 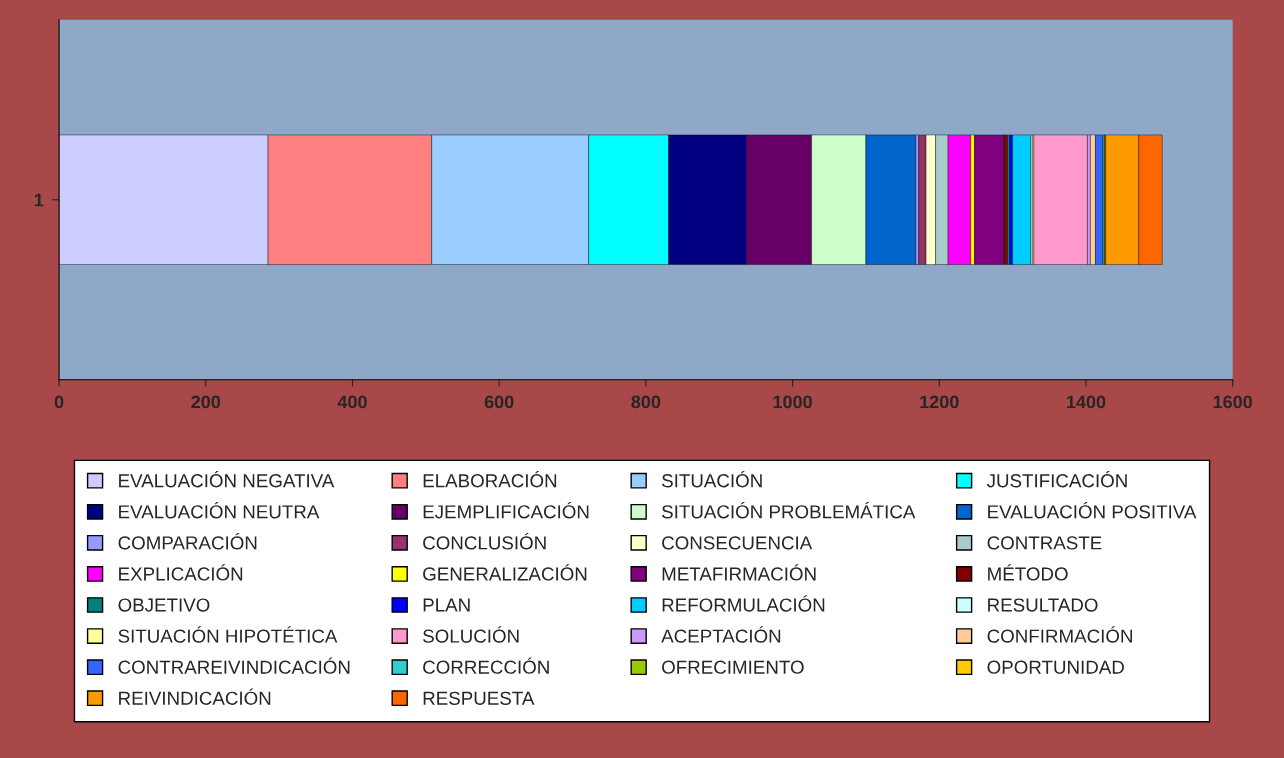 I want to click on legend-label: EVALUACIÓN NEUTRA, so click(x=219, y=510).